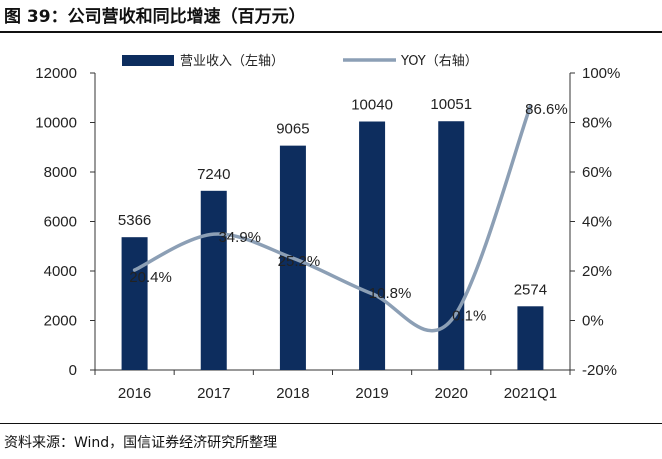 The width and height of the screenshot is (662, 459). What do you see at coordinates (150, 277) in the screenshot?
I see `yoy-value-label: 20.4%` at bounding box center [150, 277].